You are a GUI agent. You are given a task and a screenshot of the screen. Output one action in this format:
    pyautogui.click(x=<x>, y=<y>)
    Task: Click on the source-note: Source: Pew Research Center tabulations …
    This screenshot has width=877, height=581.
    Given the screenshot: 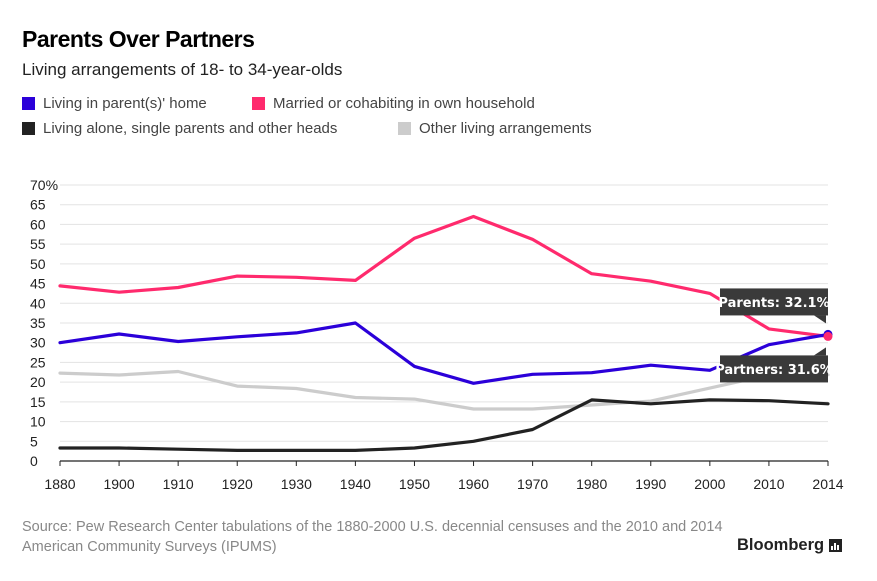 What is the action you would take?
    pyautogui.click(x=372, y=537)
    